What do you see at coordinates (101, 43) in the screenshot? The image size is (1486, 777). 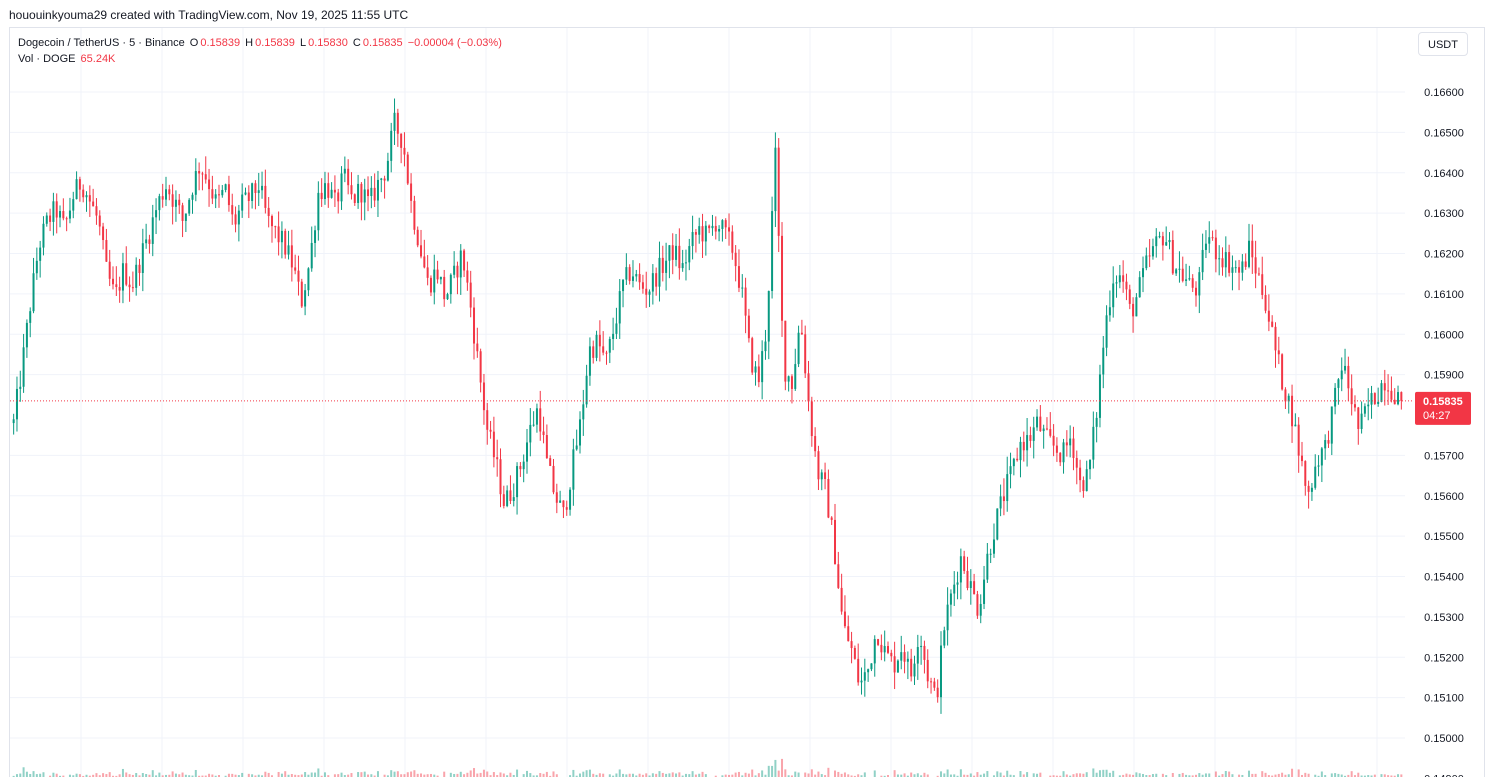 I see `symbol-title: Dogecoin / TetherUS · 5 · Binance` at bounding box center [101, 43].